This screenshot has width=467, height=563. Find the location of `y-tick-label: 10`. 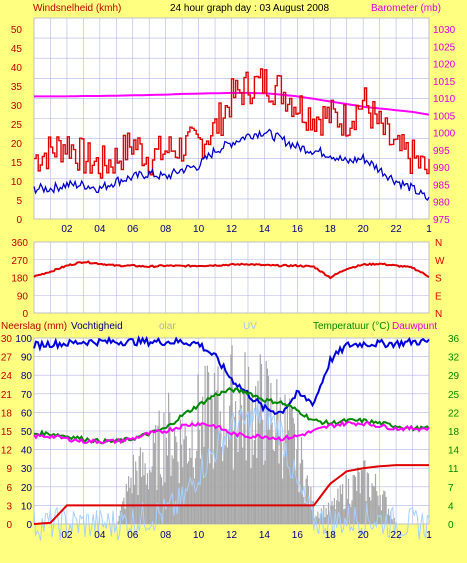

y-tick-label: 10 is located at coordinates (17, 182).